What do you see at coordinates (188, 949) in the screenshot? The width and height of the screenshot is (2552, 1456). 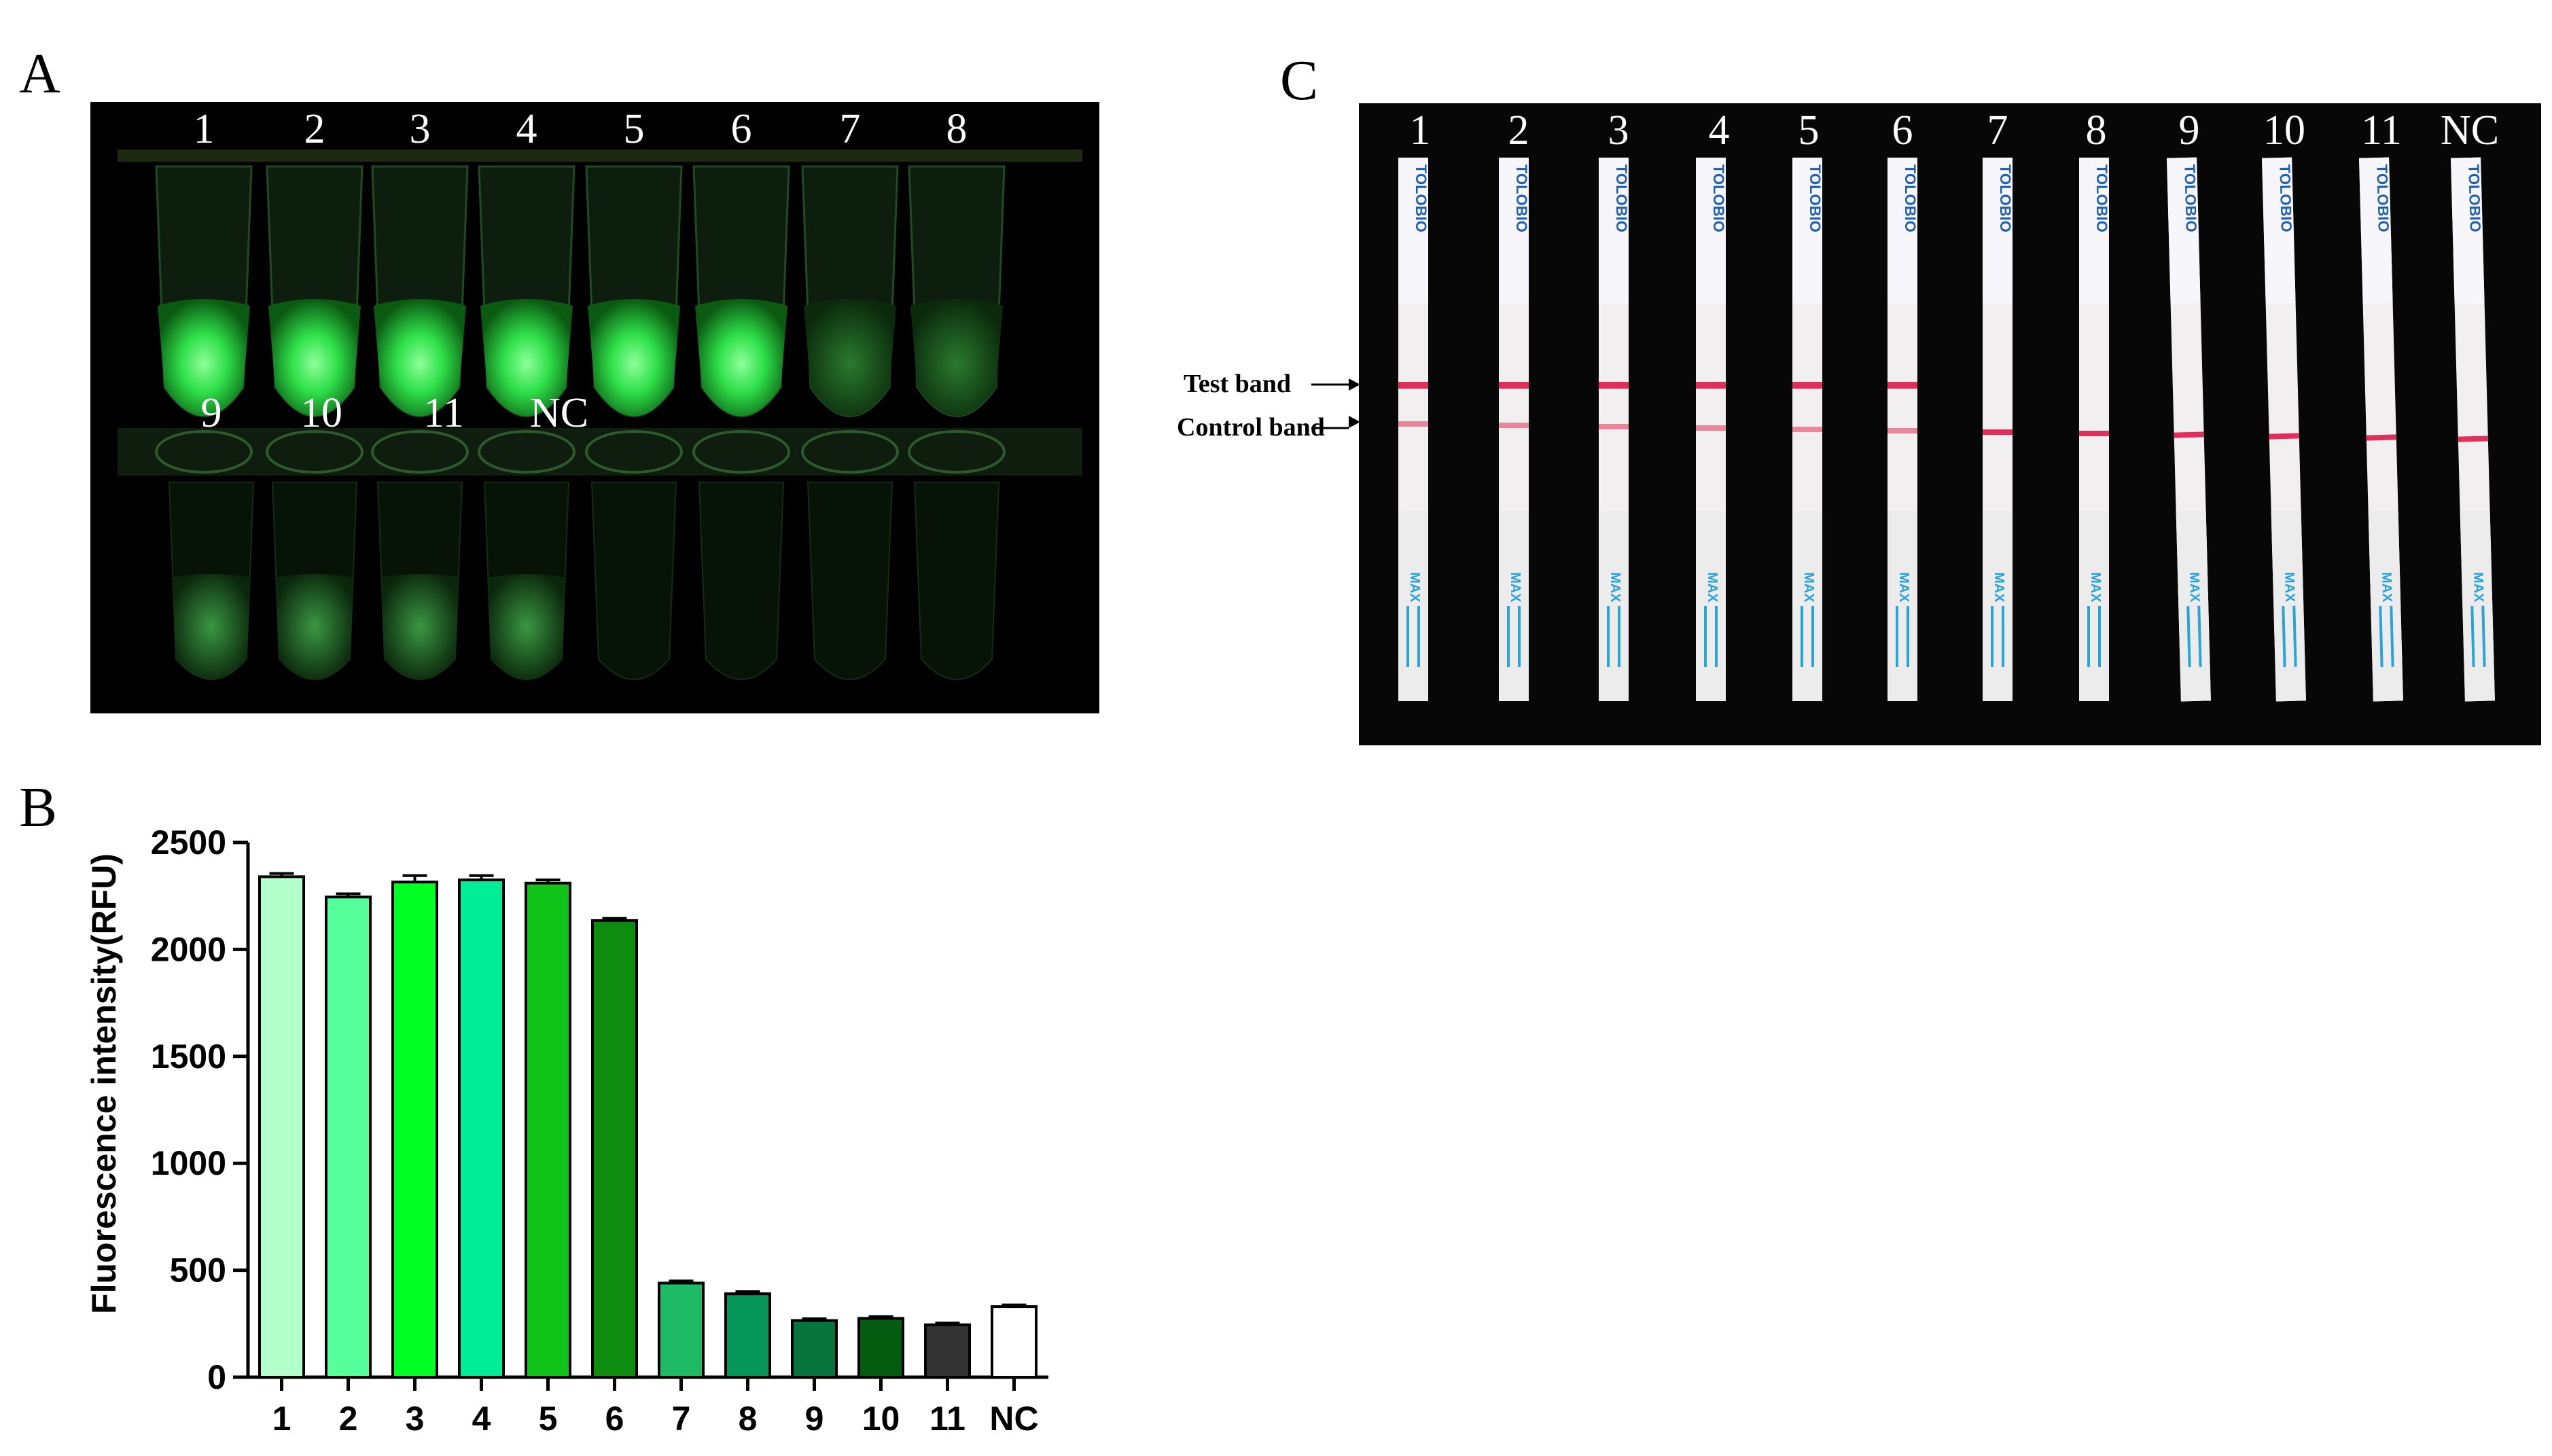 I see `y-tick-label: 2000` at bounding box center [188, 949].